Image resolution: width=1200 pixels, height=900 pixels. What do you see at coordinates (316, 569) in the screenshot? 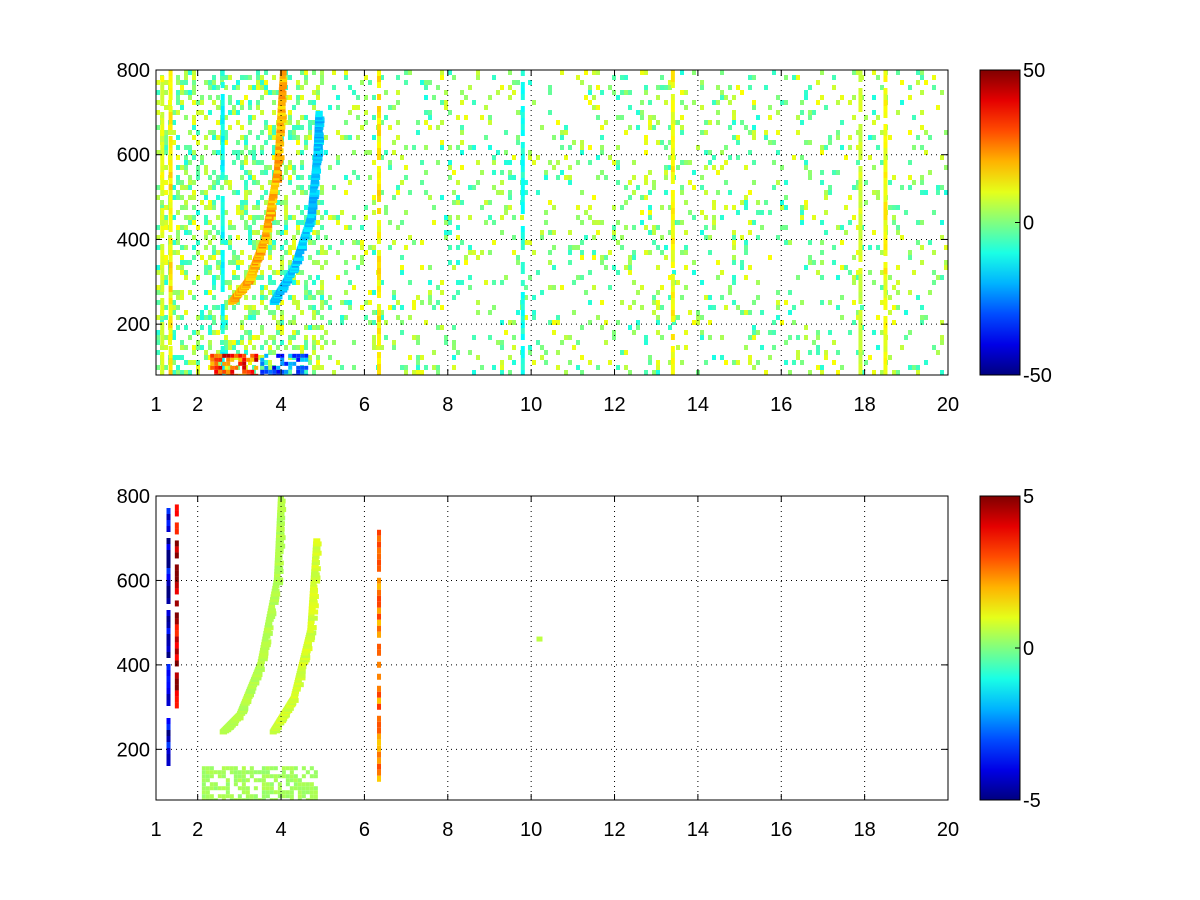
I see `heatmap-arc` at bounding box center [316, 569].